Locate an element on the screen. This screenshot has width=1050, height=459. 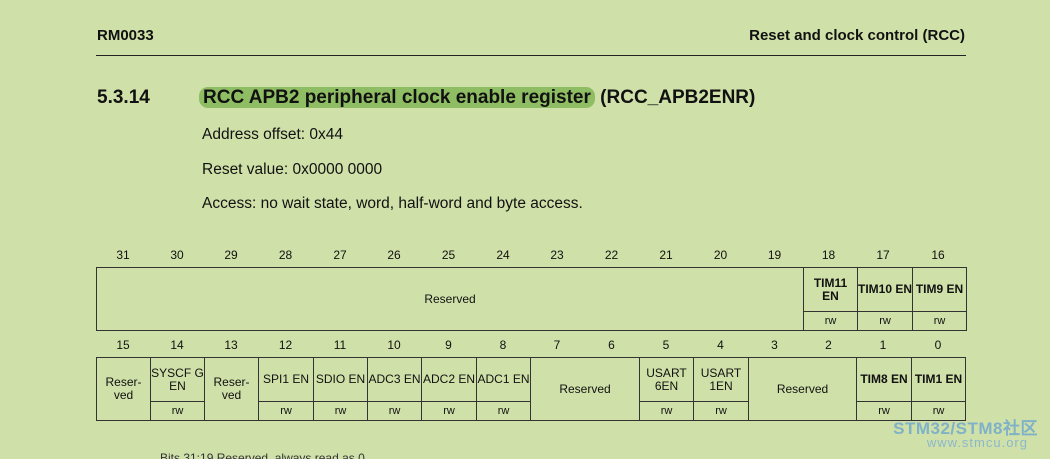
section-number: 5.3.14 is located at coordinates (123, 97).